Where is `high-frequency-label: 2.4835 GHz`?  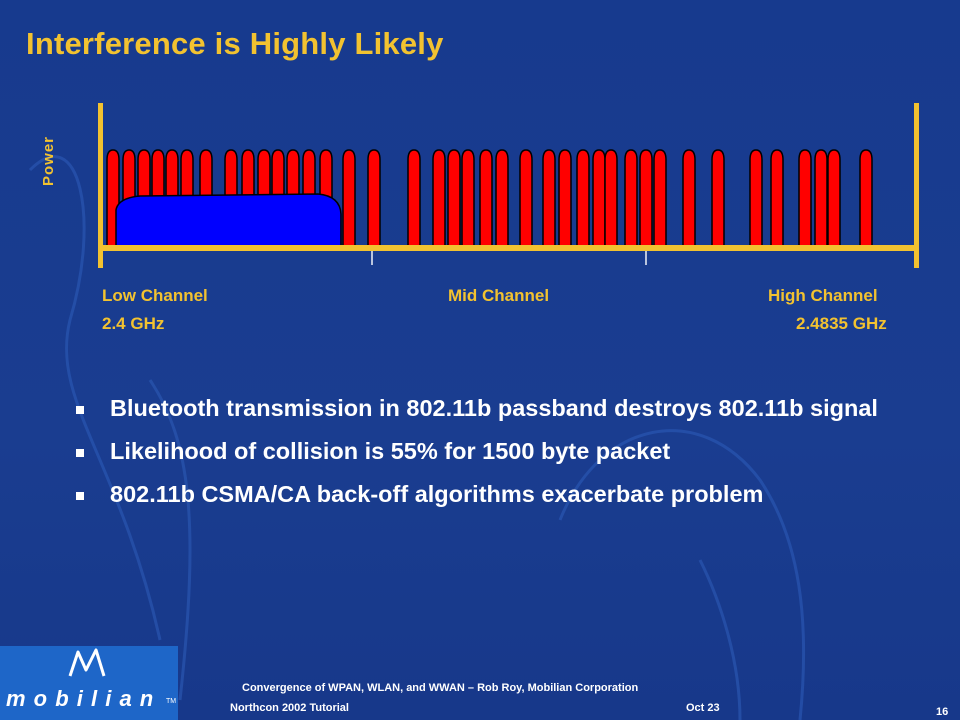
high-frequency-label: 2.4835 GHz is located at coordinates (841, 323).